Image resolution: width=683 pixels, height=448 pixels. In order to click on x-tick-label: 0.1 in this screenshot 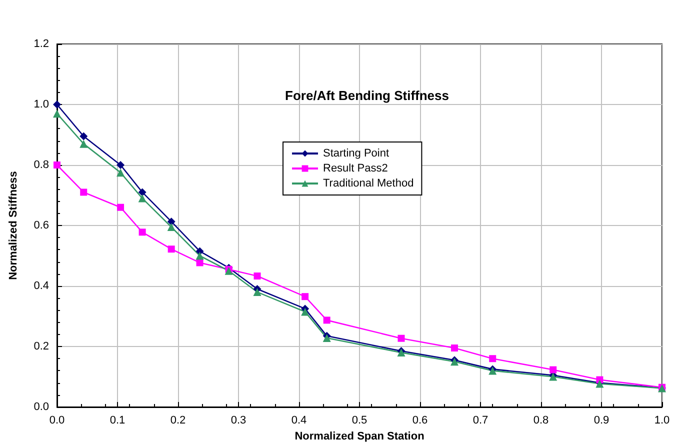, I will do `click(118, 420)`.